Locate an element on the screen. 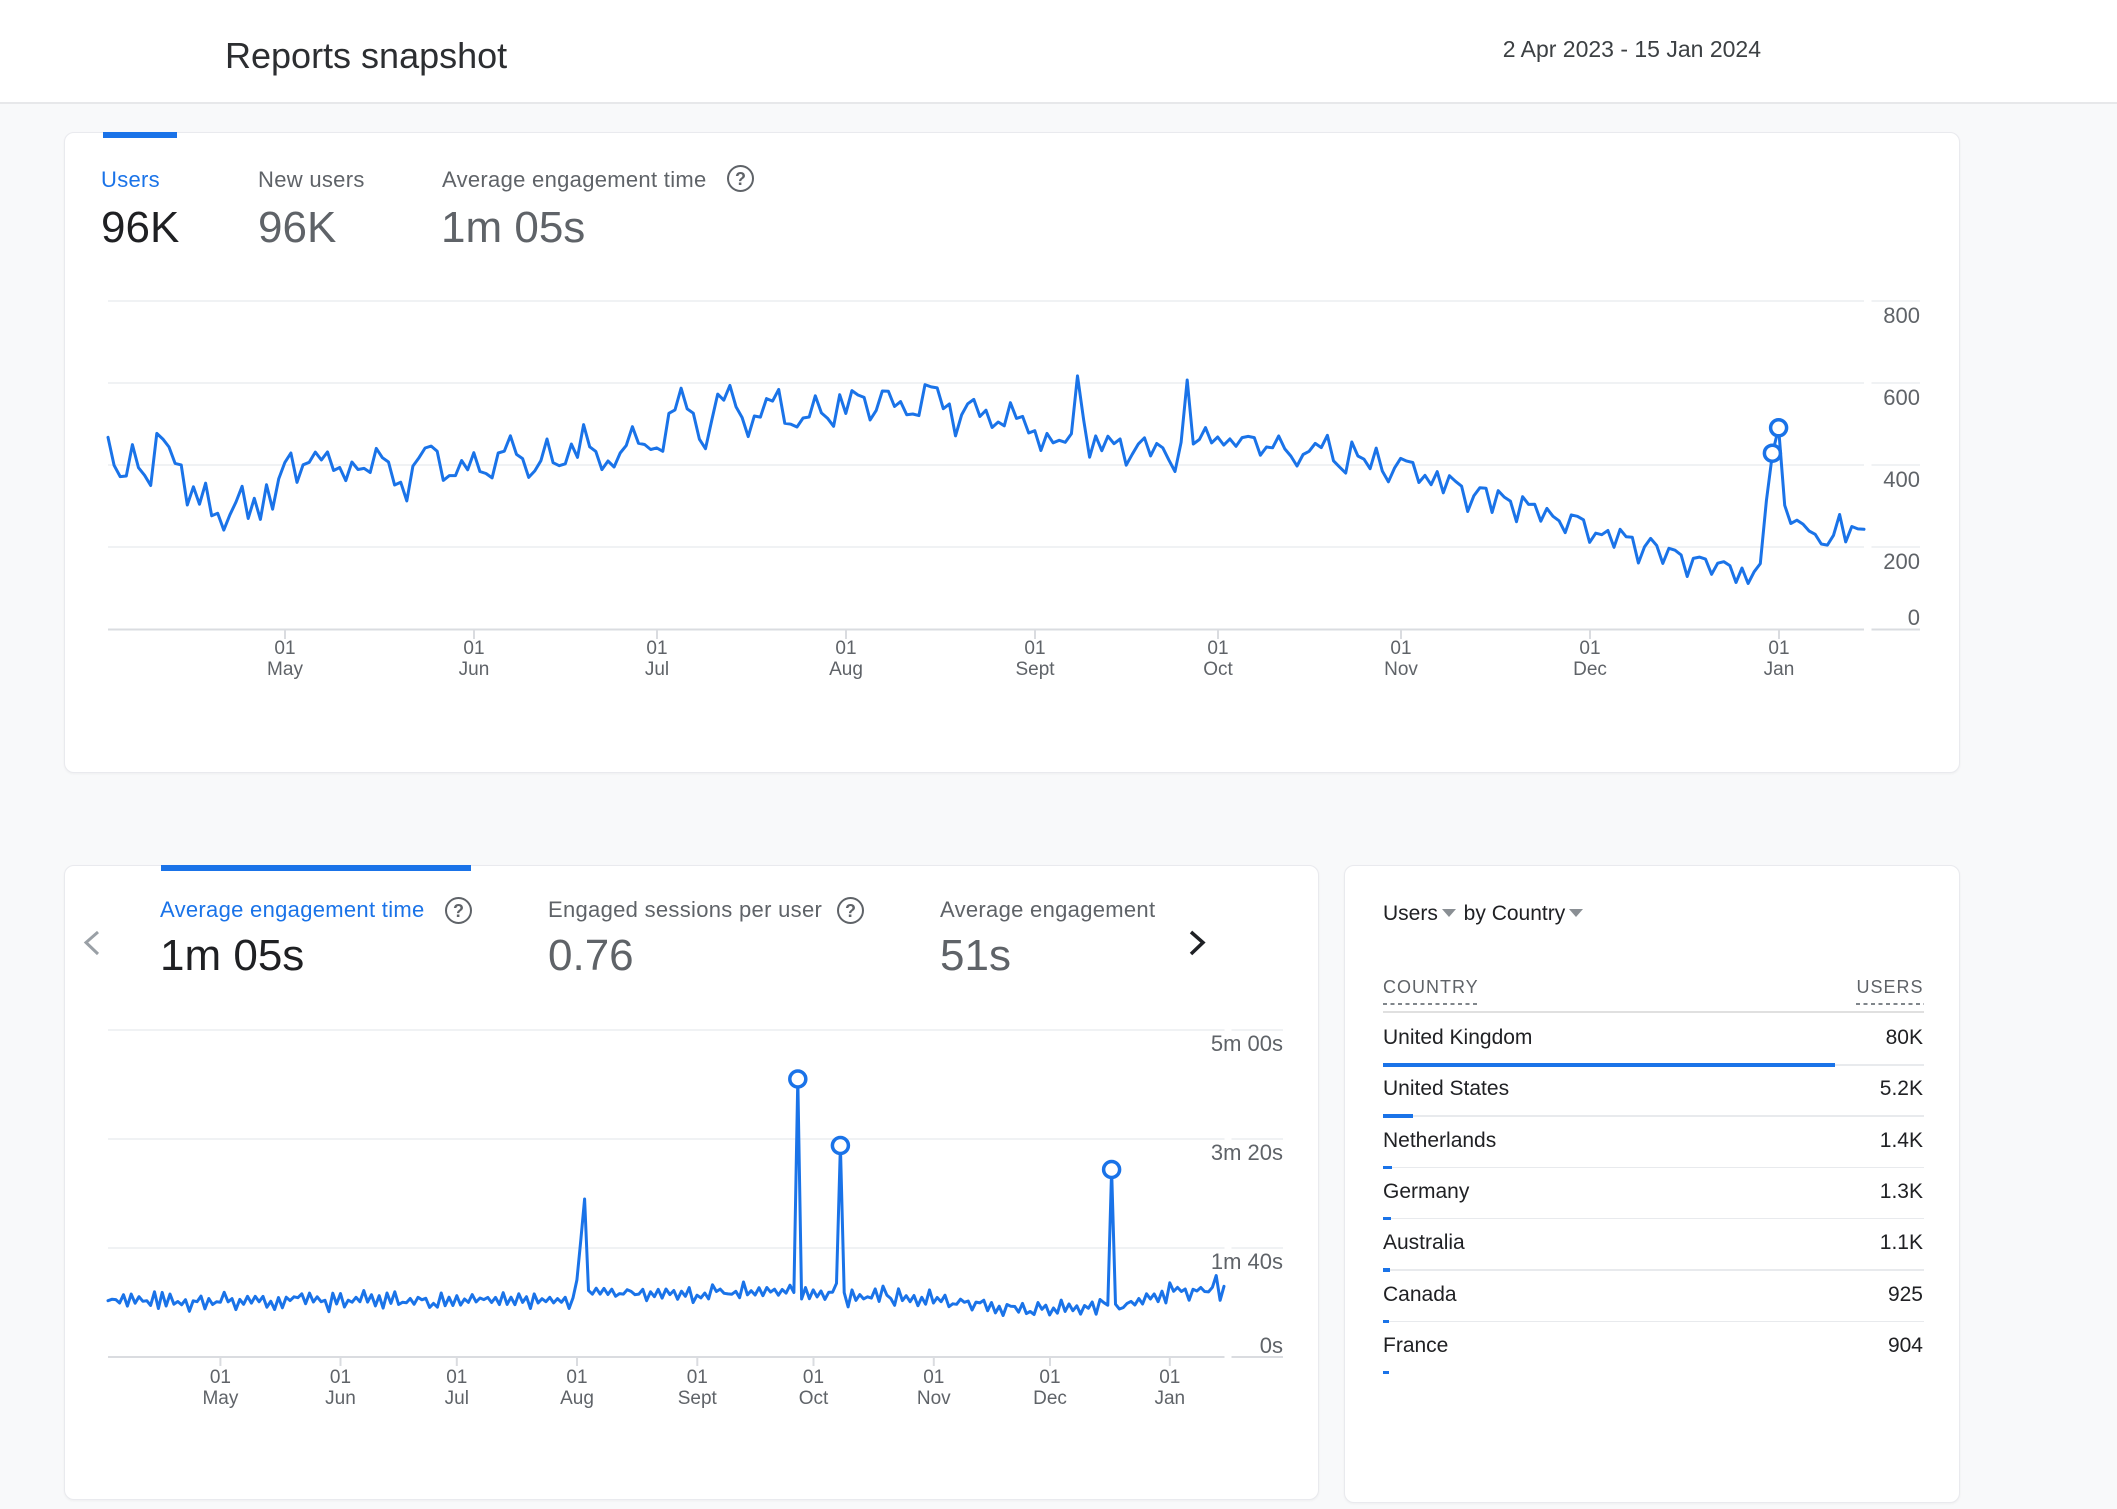  svg-text: 400 is located at coordinates (1901, 479).